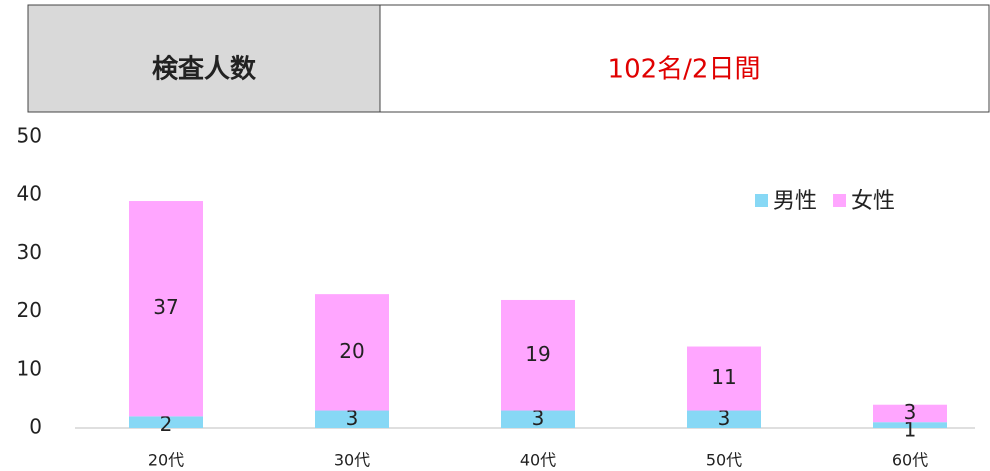  Describe the element at coordinates (873, 201) in the screenshot. I see `legend-label: 女性` at that location.